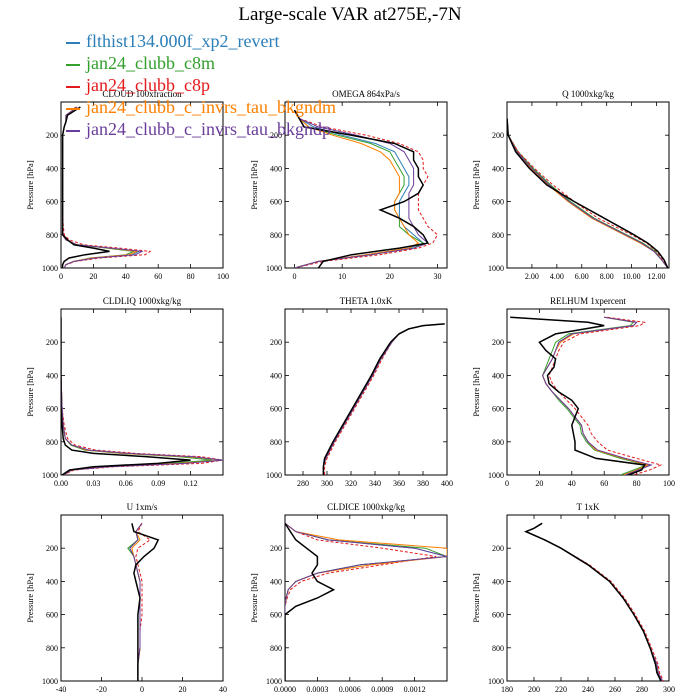 The width and height of the screenshot is (700, 700). Describe the element at coordinates (588, 507) in the screenshot. I see `panel-title: T 1xK` at that location.